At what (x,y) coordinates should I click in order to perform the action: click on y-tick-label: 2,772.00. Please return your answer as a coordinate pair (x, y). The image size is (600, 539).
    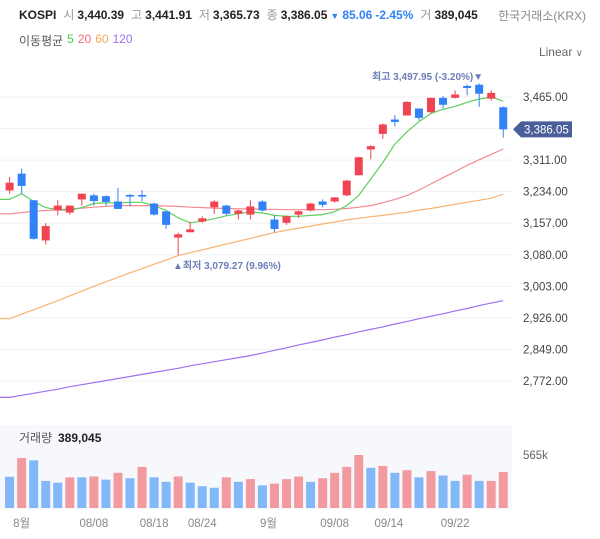
    Looking at the image, I should click on (545, 382).